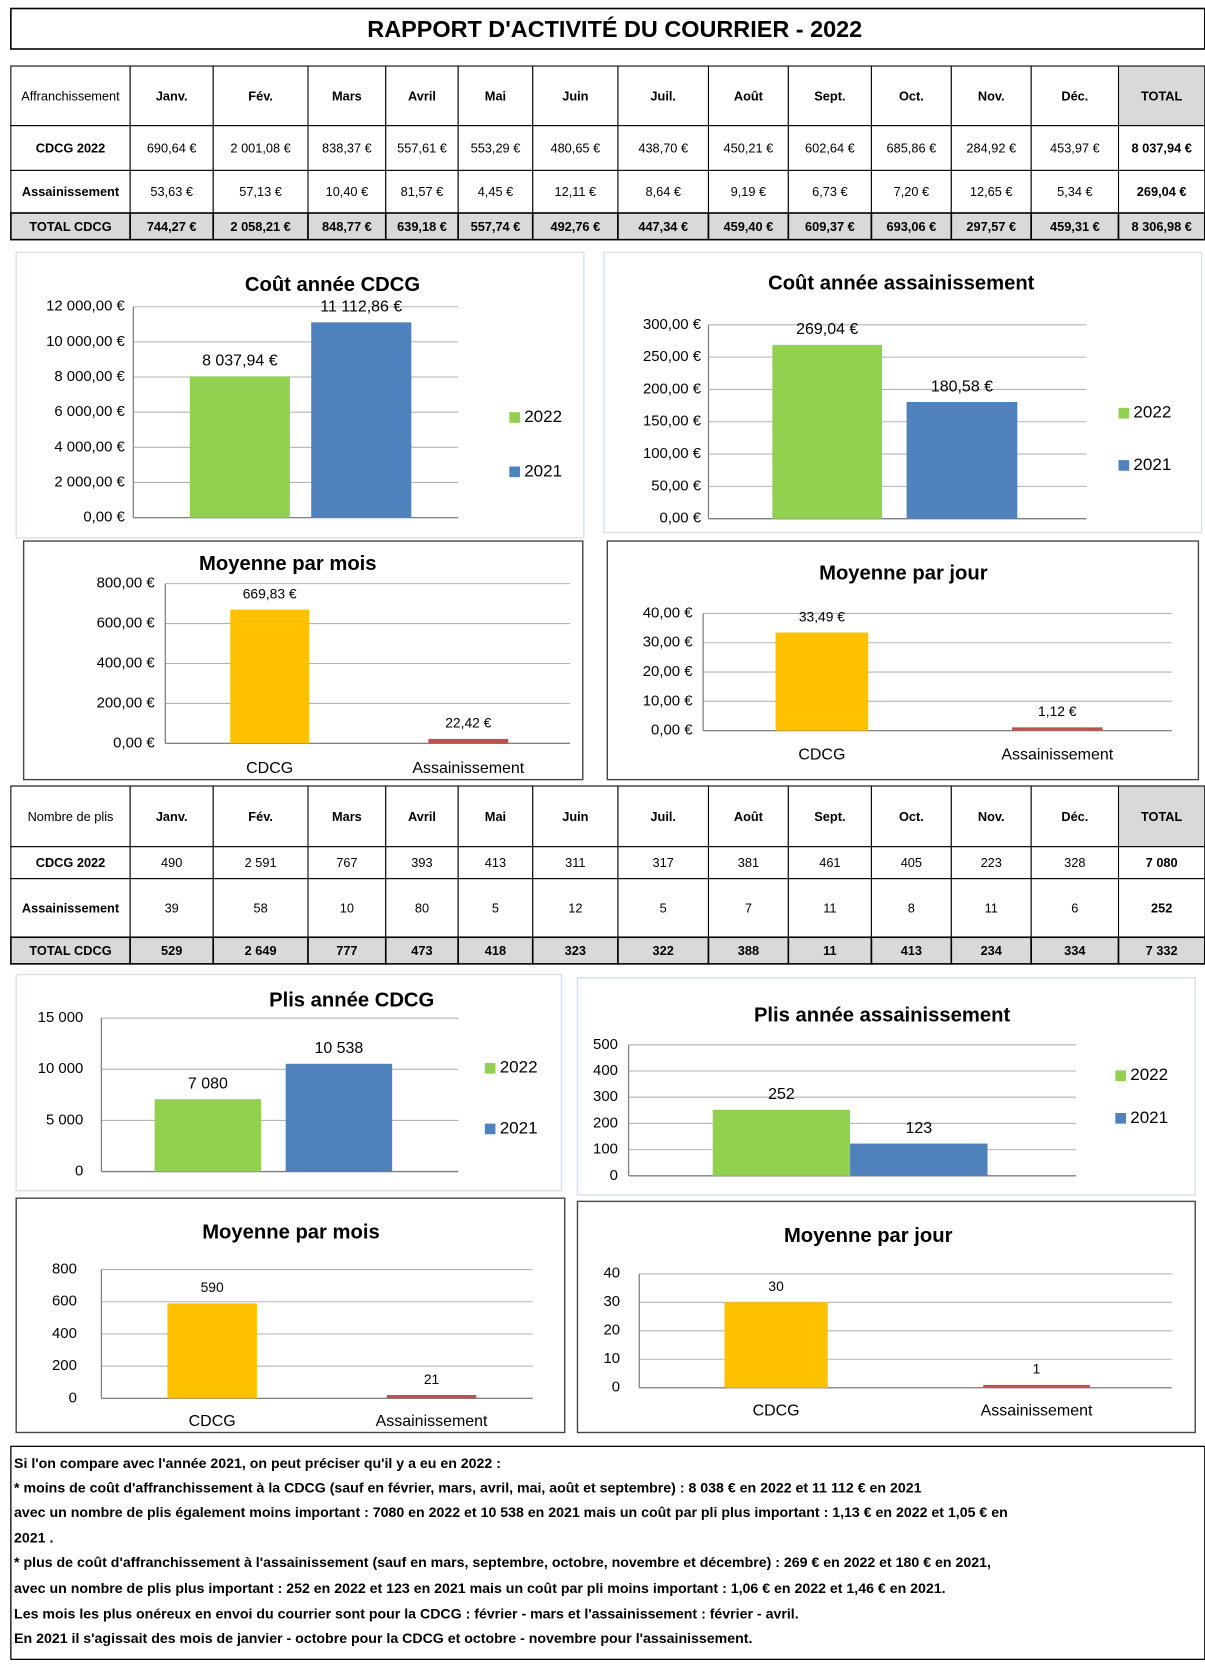 The height and width of the screenshot is (1670, 1205). What do you see at coordinates (346, 862) in the screenshot?
I see `table-cell-text: 767` at bounding box center [346, 862].